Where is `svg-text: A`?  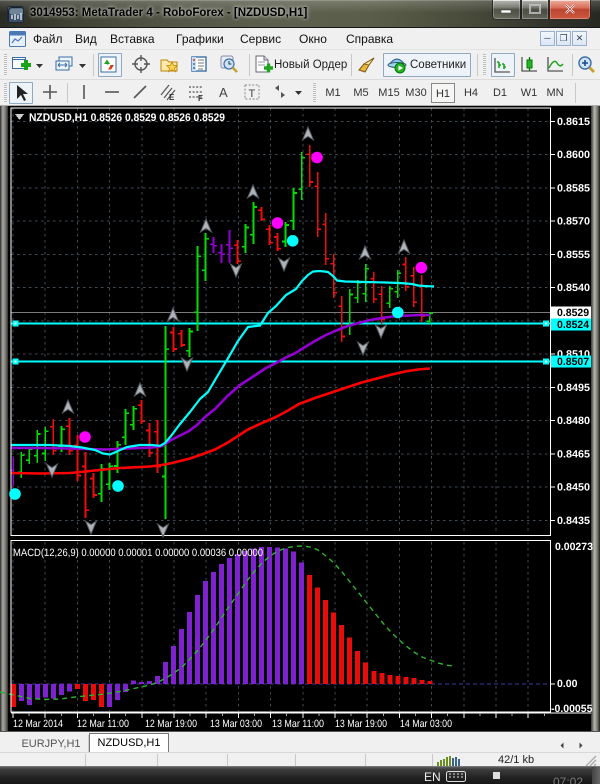 svg-text: A is located at coordinates (223, 92).